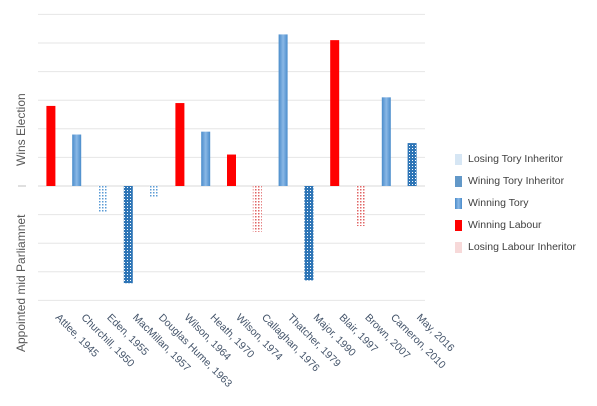 This screenshot has width=597, height=406. I want to click on y-label-bottom: Appointed mid Parliamnet, so click(21, 283).